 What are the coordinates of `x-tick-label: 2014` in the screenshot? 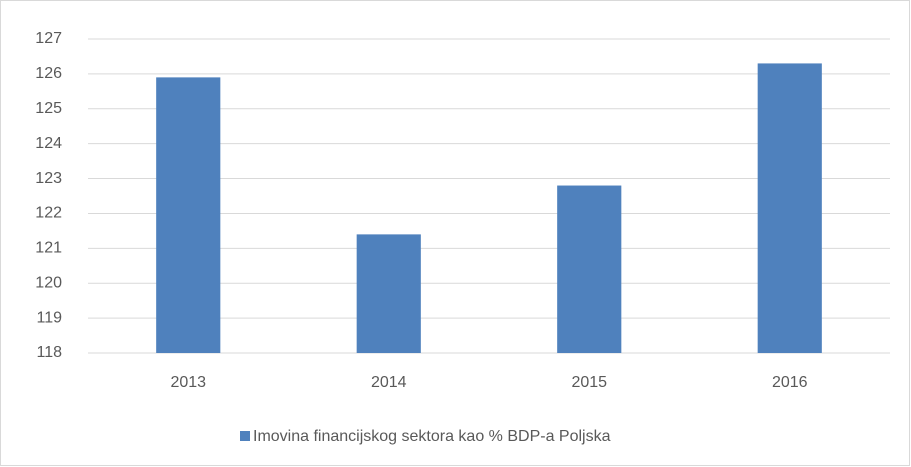 It's located at (389, 382).